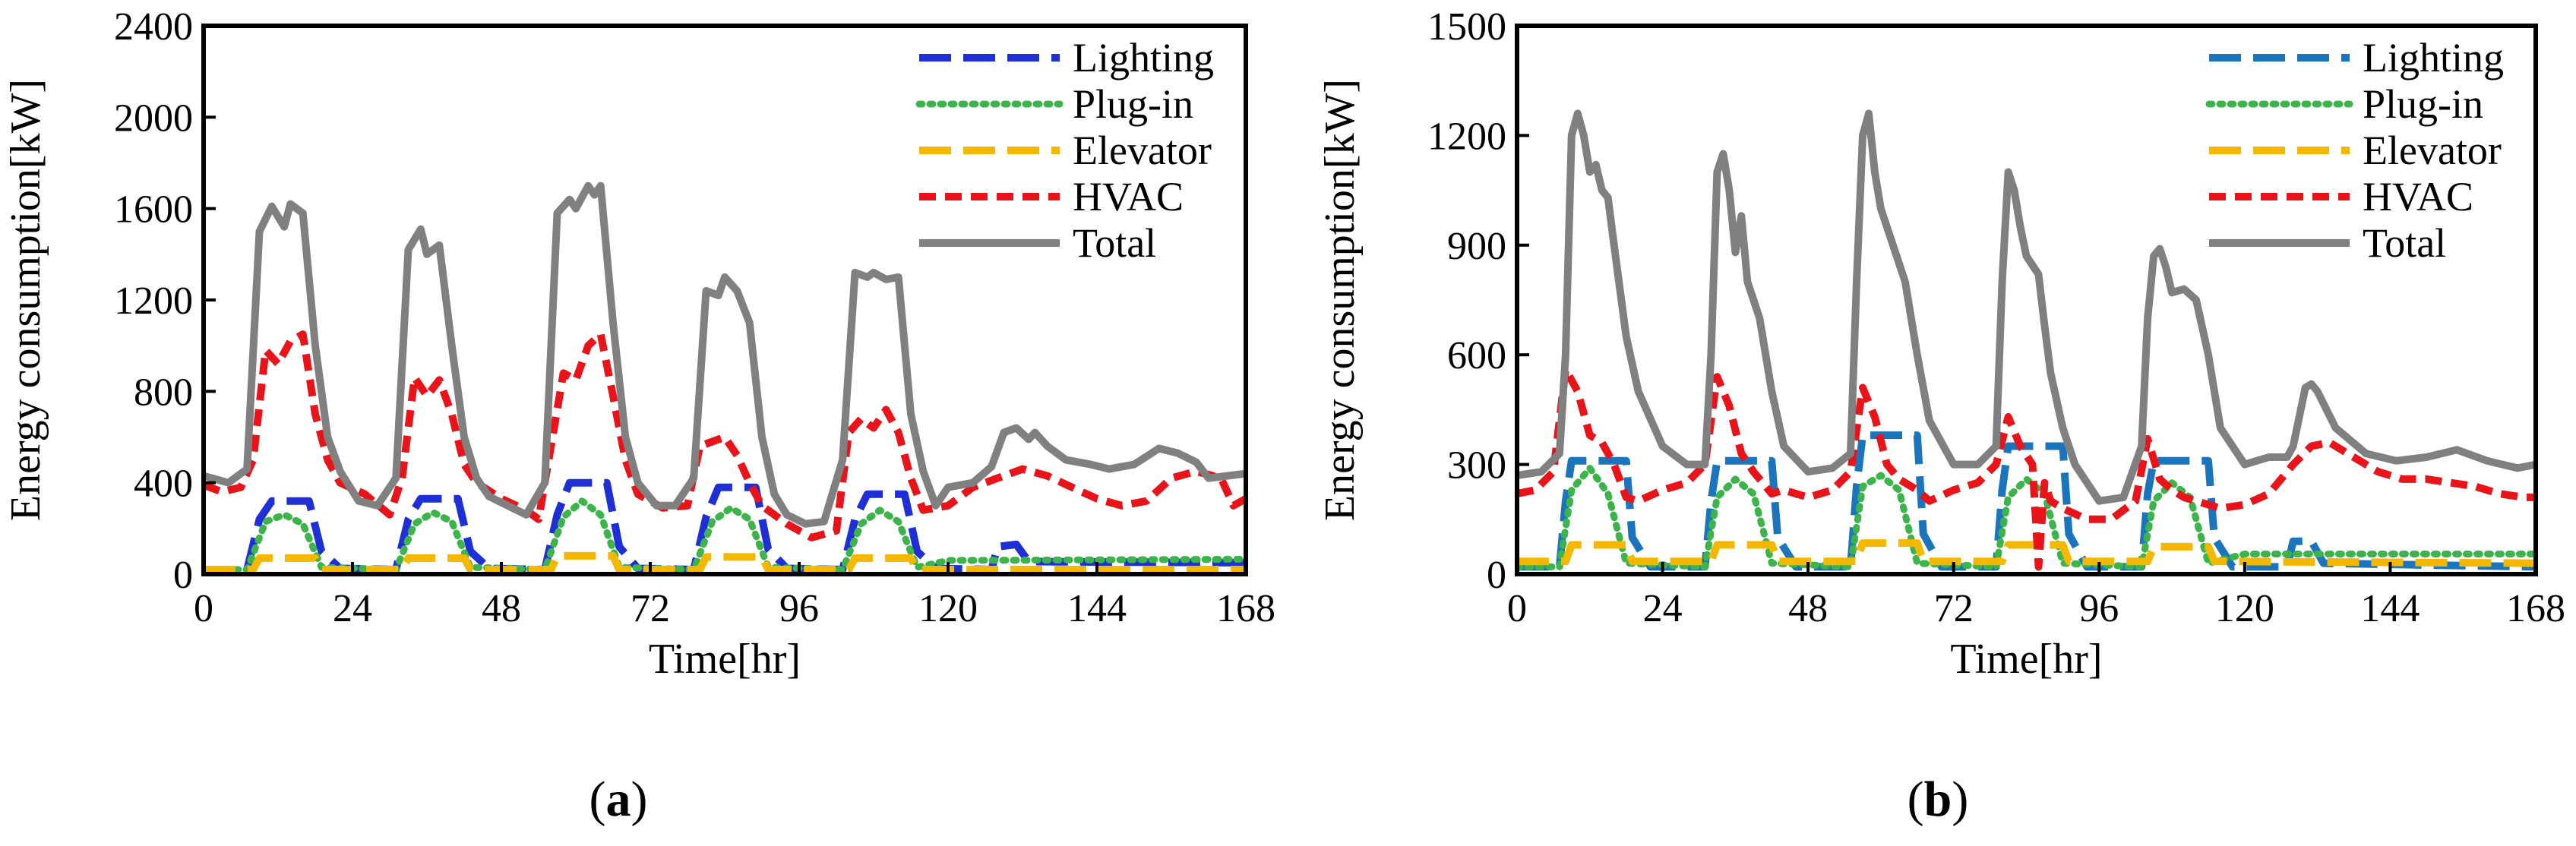 The image size is (2576, 846). I want to click on y-tick-label: 300, so click(1476, 466).